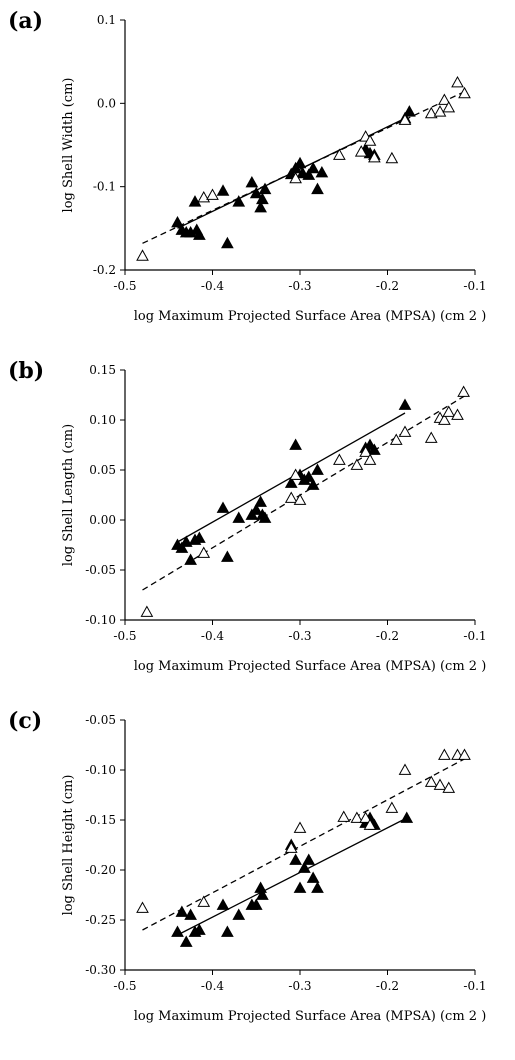 This screenshot has width=515, height=1060. What do you see at coordinates (100, 870) in the screenshot?
I see `y-tick-label: -0.20` at bounding box center [100, 870].